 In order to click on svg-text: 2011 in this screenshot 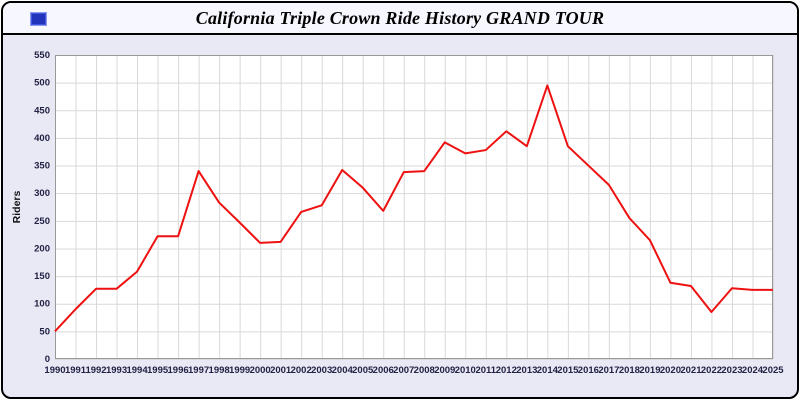, I will do `click(485, 370)`.